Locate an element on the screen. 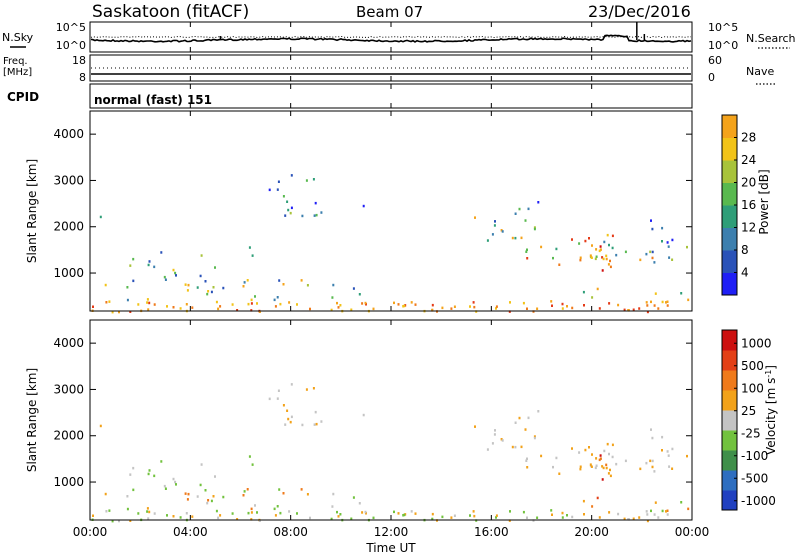  beam-title: Beam 07 is located at coordinates (389, 12).